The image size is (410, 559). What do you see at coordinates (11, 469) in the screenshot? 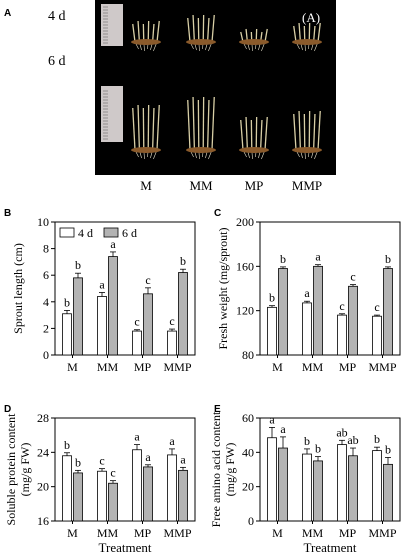
I see `y-axis-label: Soluble protein content` at bounding box center [11, 469].